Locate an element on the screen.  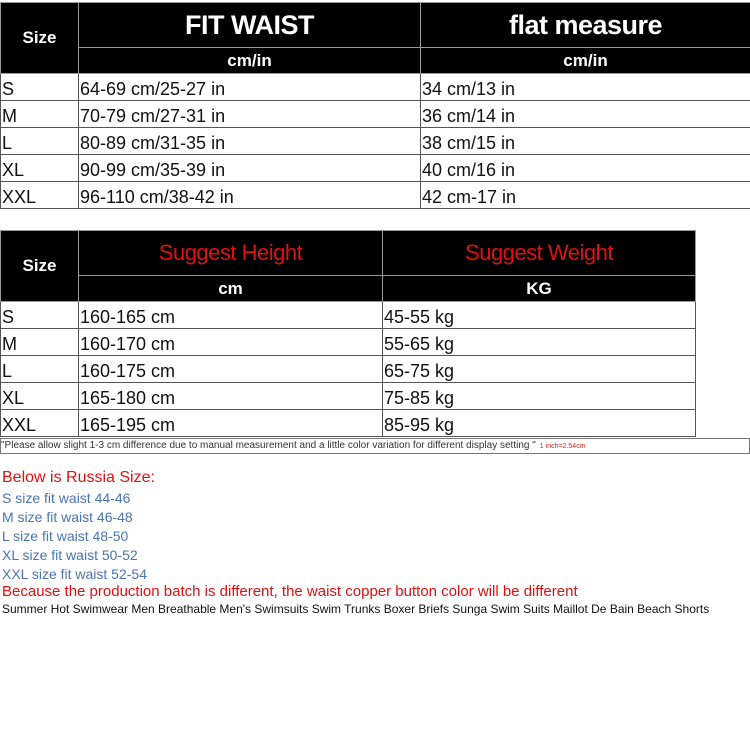
table-row: S 160-165 cm 45-55 kg is located at coordinates (348, 315).